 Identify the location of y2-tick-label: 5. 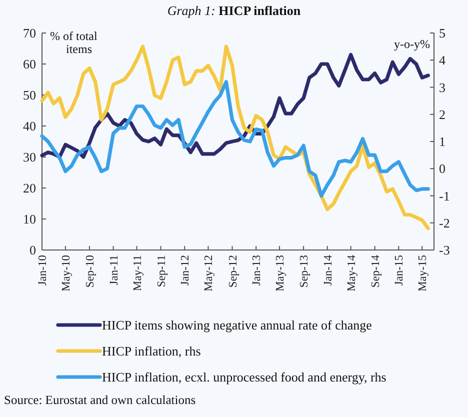
(442, 33).